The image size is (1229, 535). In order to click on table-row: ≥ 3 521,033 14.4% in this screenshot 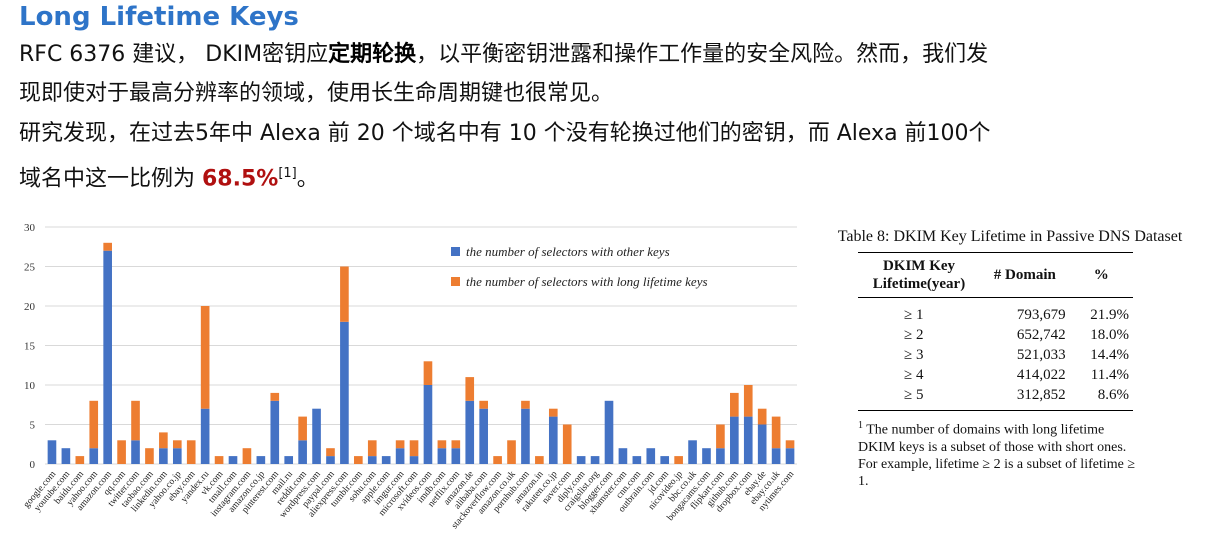, I will do `click(995, 355)`.